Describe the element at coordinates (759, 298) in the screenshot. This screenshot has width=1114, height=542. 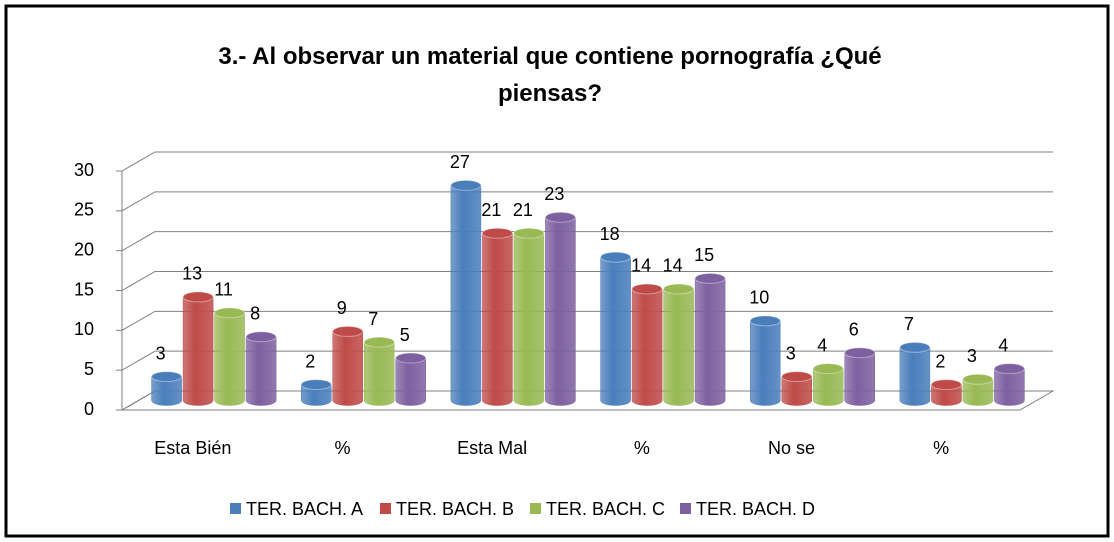
I see `data-label: 10` at that location.